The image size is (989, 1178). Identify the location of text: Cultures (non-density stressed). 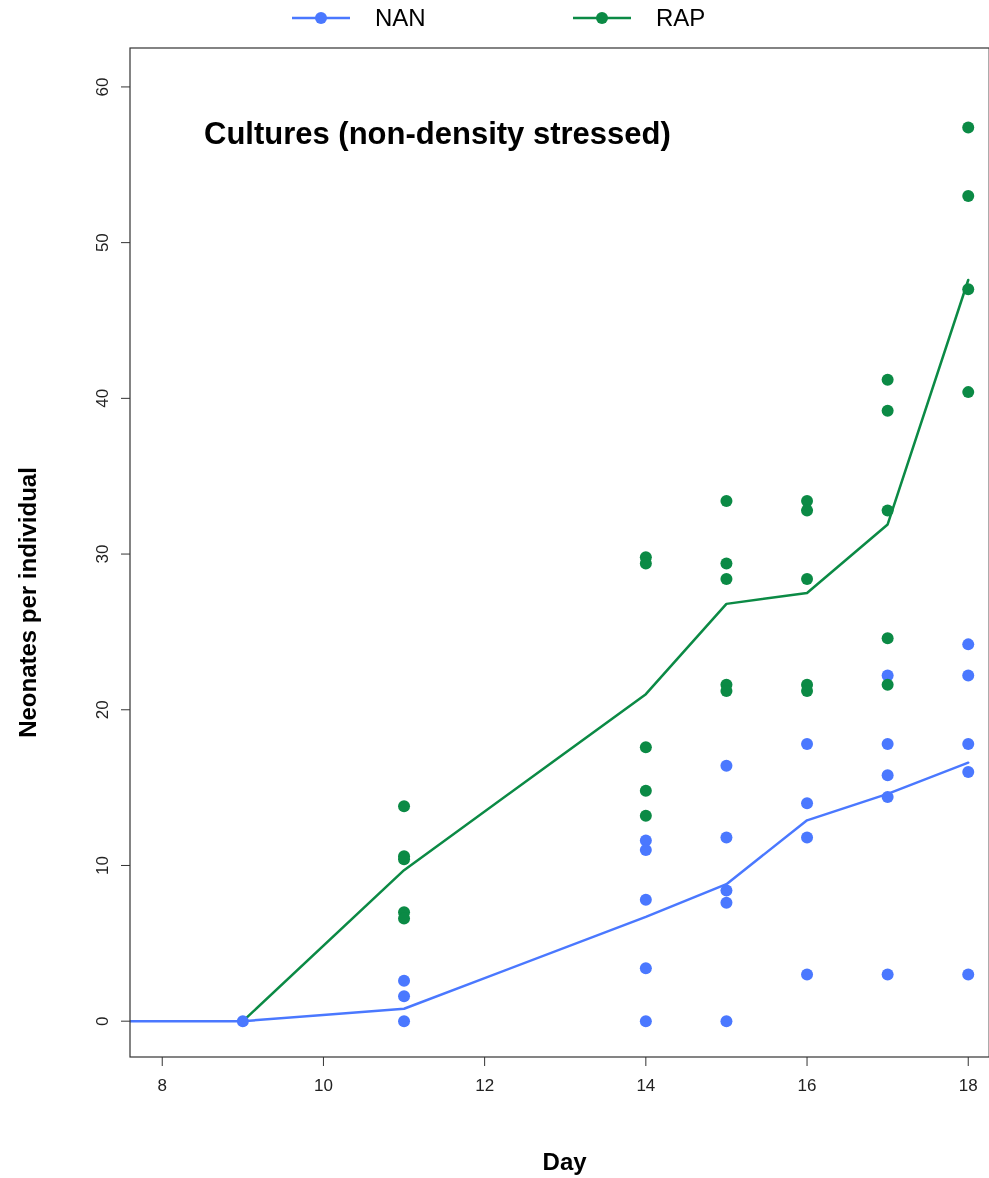
(437, 133).